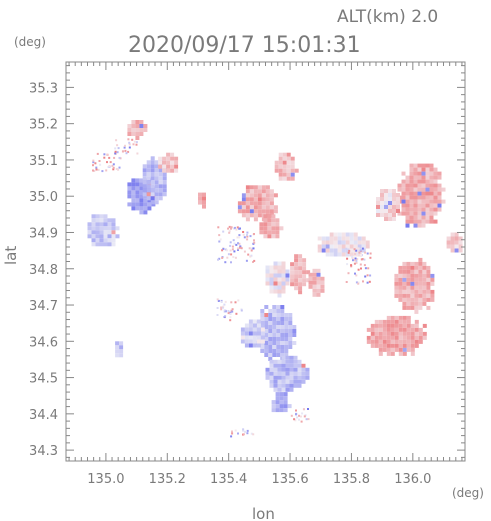 The height and width of the screenshot is (521, 491). Describe the element at coordinates (43, 88) in the screenshot. I see `y-tick-label: 35.3` at that location.